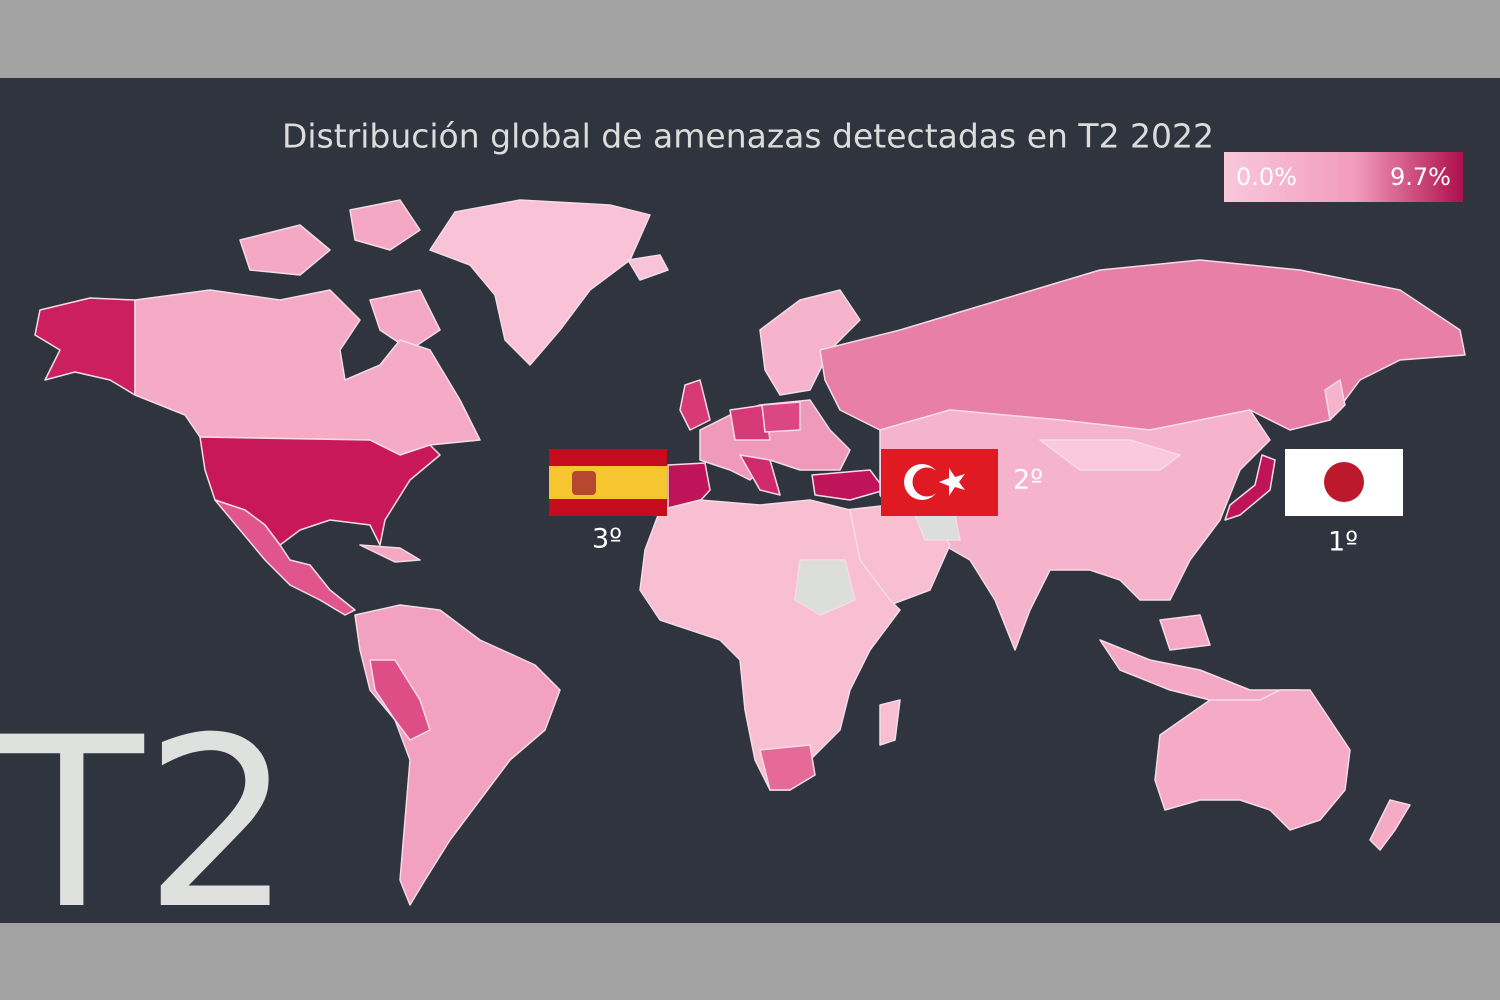  I want to click on legend-gradient, so click(1343, 177).